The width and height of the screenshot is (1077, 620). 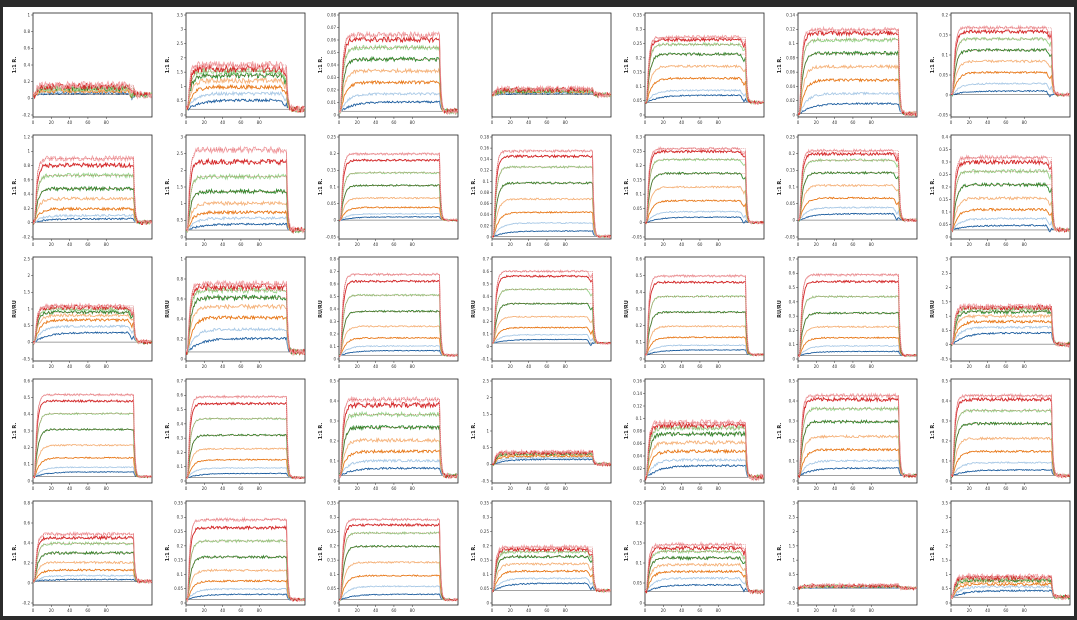 What do you see at coordinates (790, 14) in the screenshot?
I see `y-tick-label: 0.14` at bounding box center [790, 14].